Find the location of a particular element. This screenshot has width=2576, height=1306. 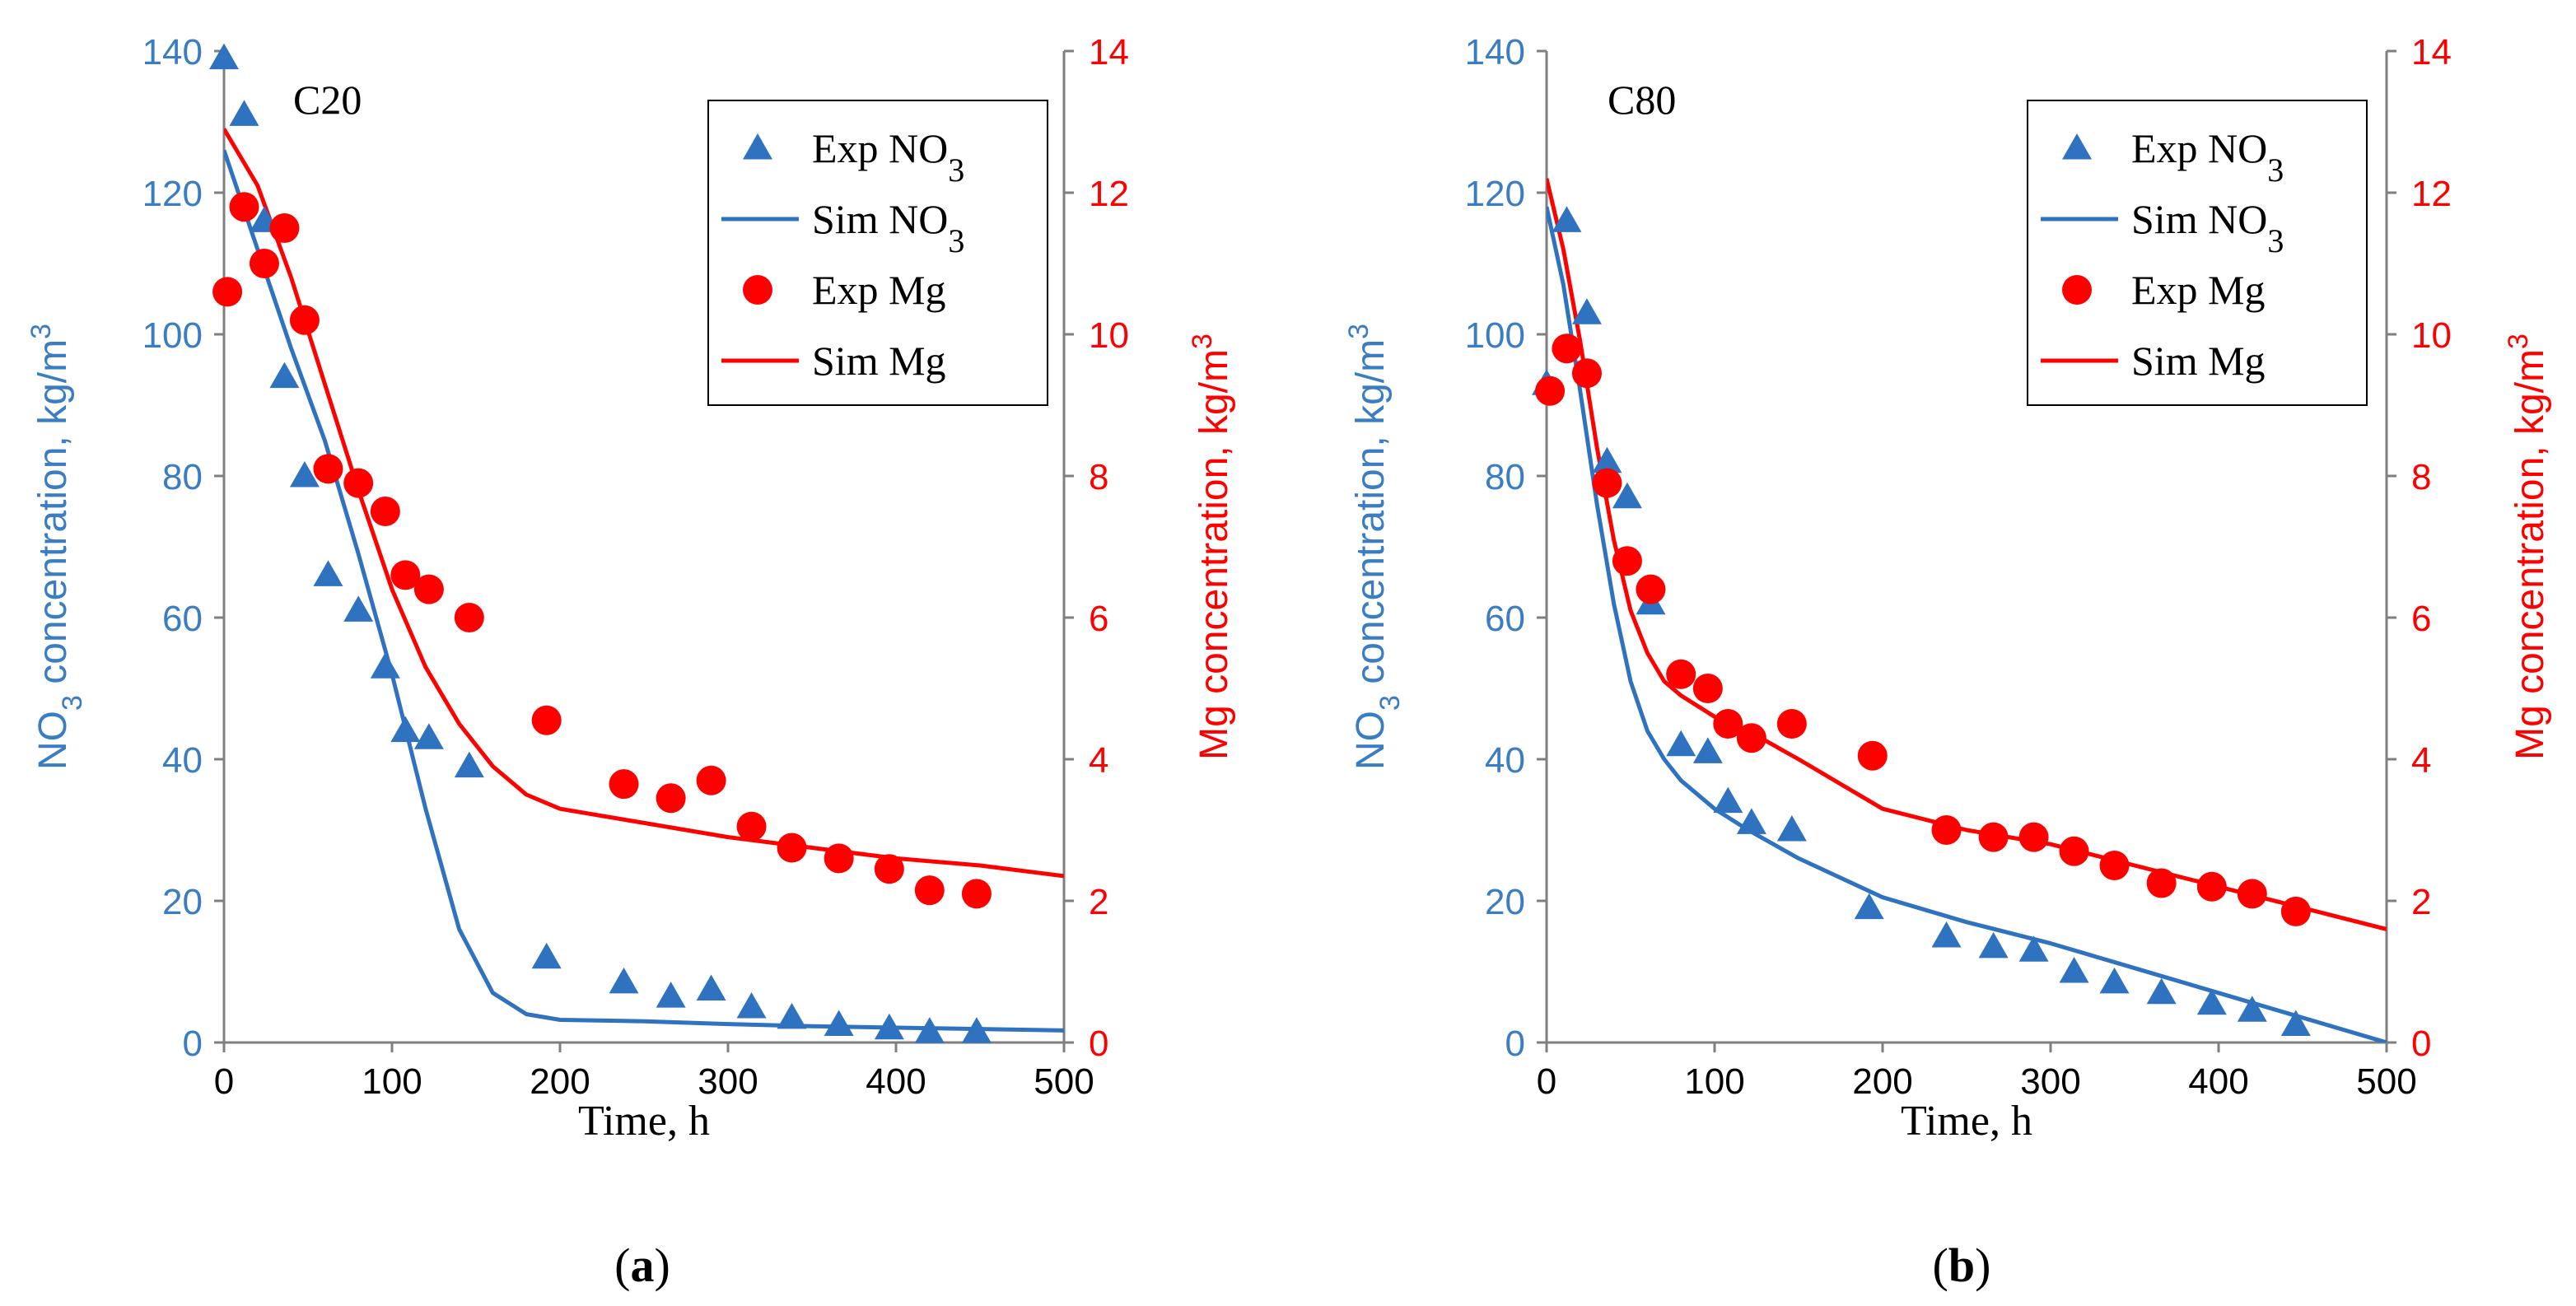

panel-caption: (b) is located at coordinates (1962, 1265).